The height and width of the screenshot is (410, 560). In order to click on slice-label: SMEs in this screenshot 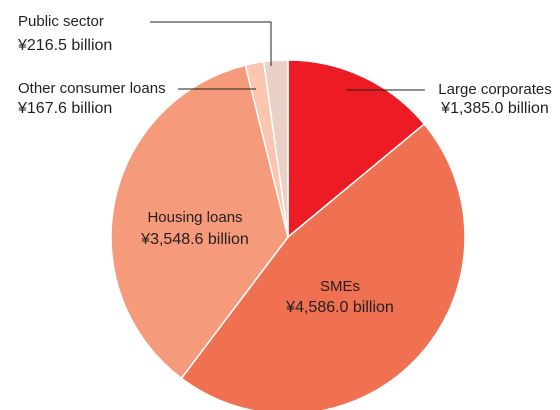, I will do `click(340, 286)`.